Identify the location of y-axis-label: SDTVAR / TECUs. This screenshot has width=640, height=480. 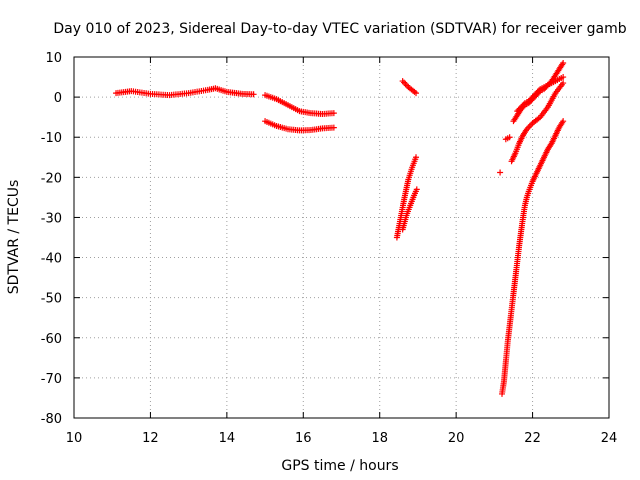
(14, 237).